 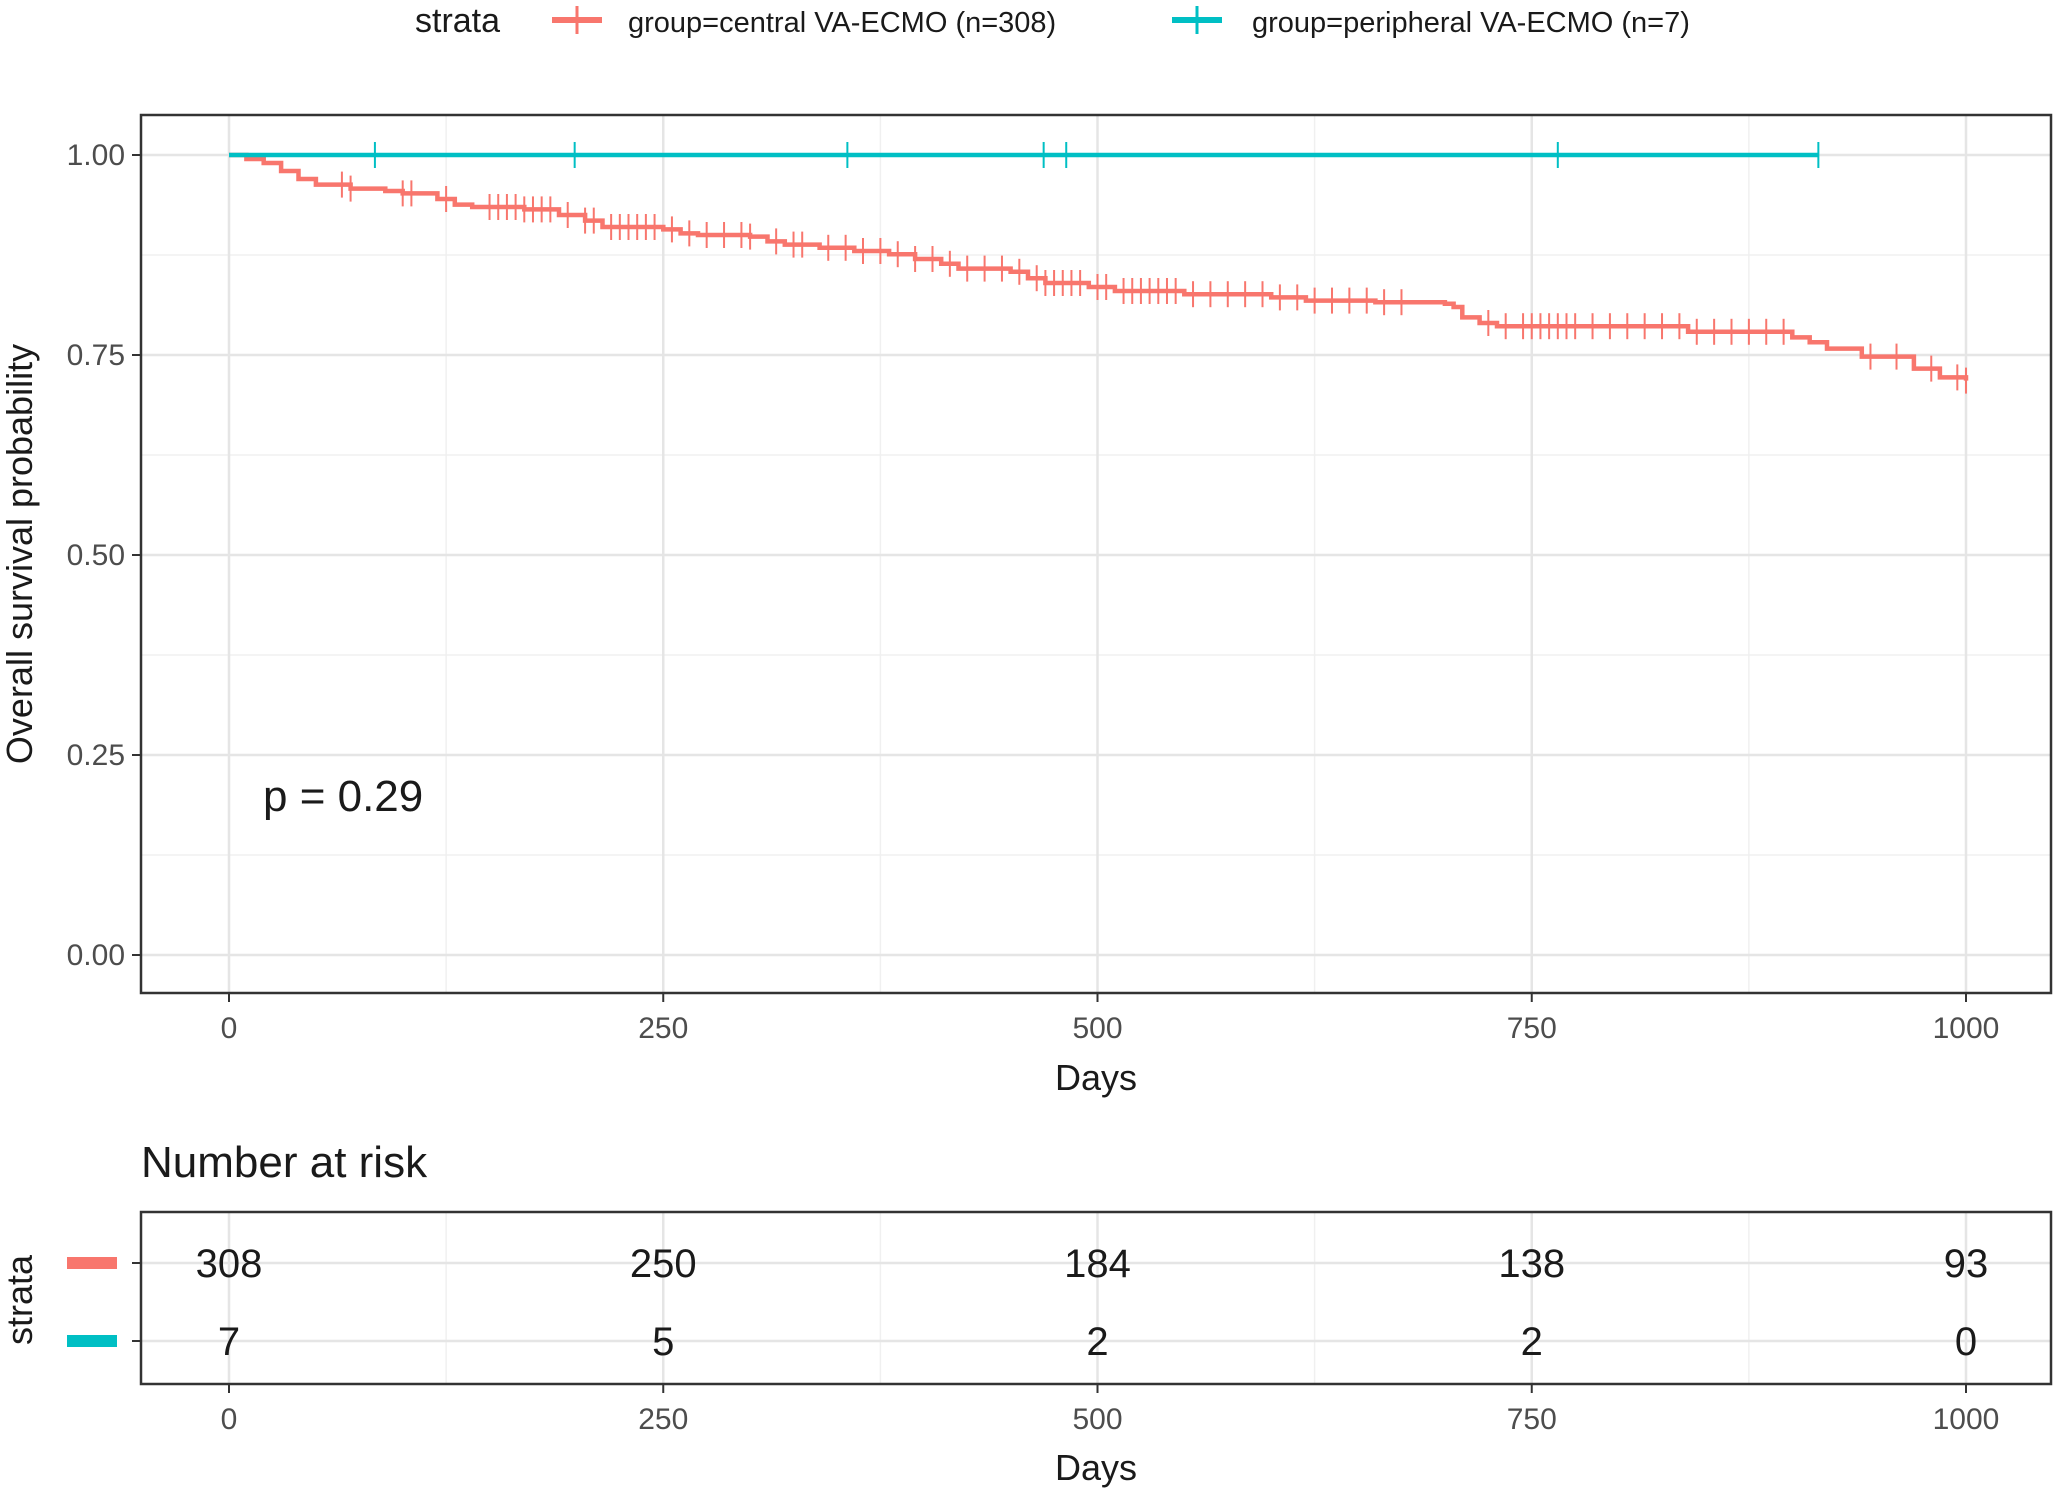 What do you see at coordinates (663, 1028) in the screenshot?
I see `x-tick-label: 250` at bounding box center [663, 1028].